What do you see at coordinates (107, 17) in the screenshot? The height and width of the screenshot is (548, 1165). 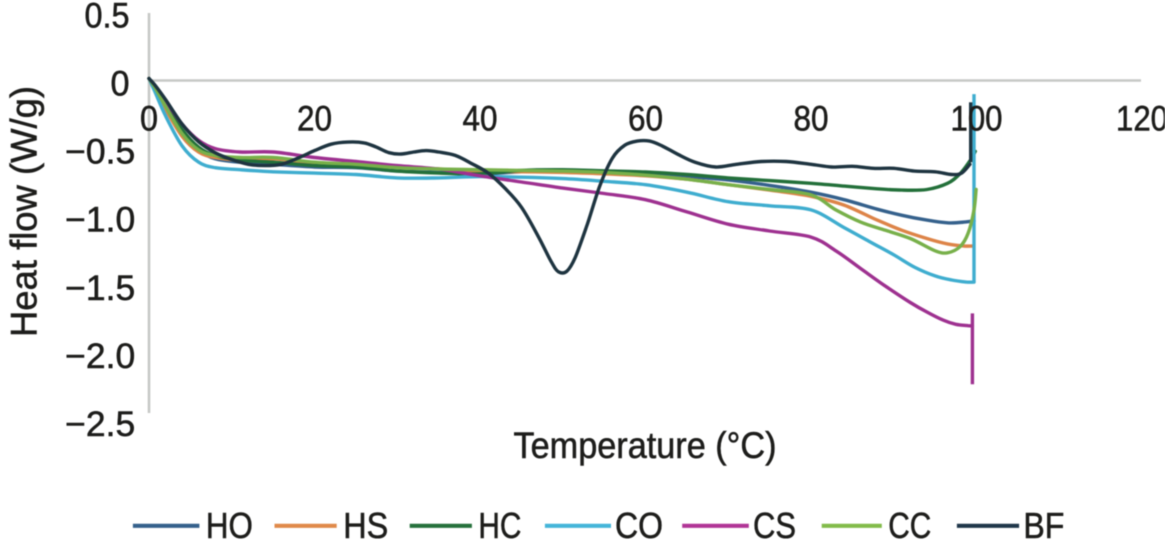 I see `svg-text: 0.5` at bounding box center [107, 17].